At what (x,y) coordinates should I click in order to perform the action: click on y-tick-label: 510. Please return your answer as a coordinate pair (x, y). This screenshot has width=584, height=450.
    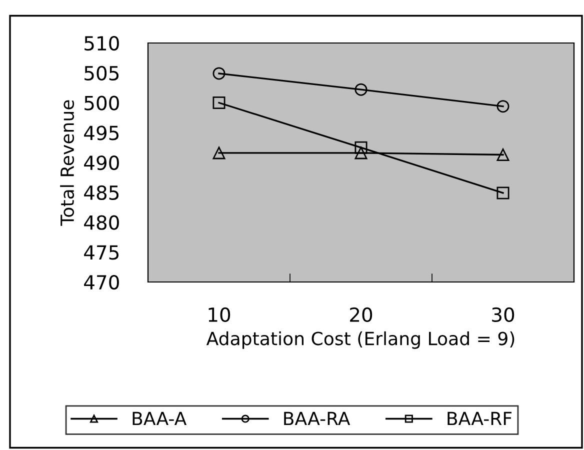
    Looking at the image, I should click on (101, 43).